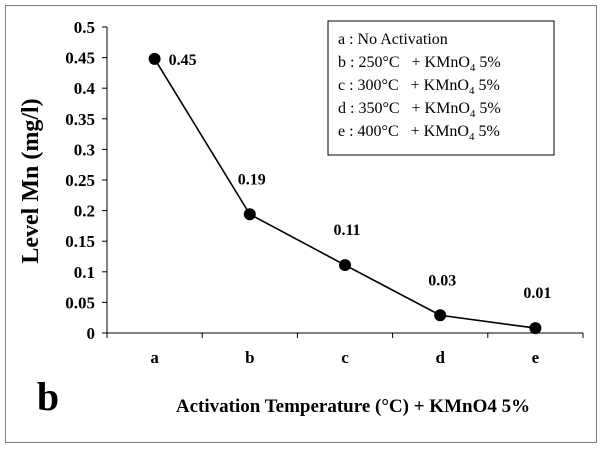  What do you see at coordinates (80, 241) in the screenshot?
I see `y-tick-label: 0.15` at bounding box center [80, 241].